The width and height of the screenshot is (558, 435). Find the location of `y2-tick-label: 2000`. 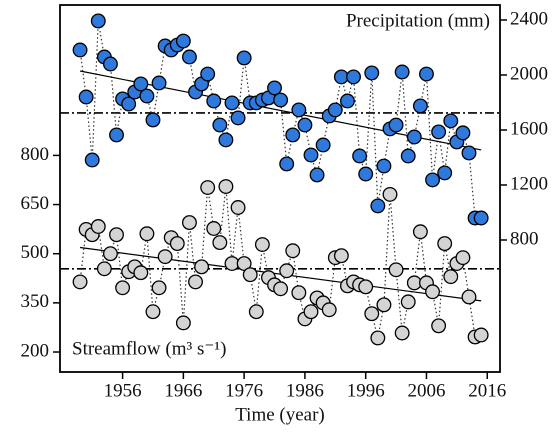

y2-tick-label: 2000 is located at coordinates (529, 73).